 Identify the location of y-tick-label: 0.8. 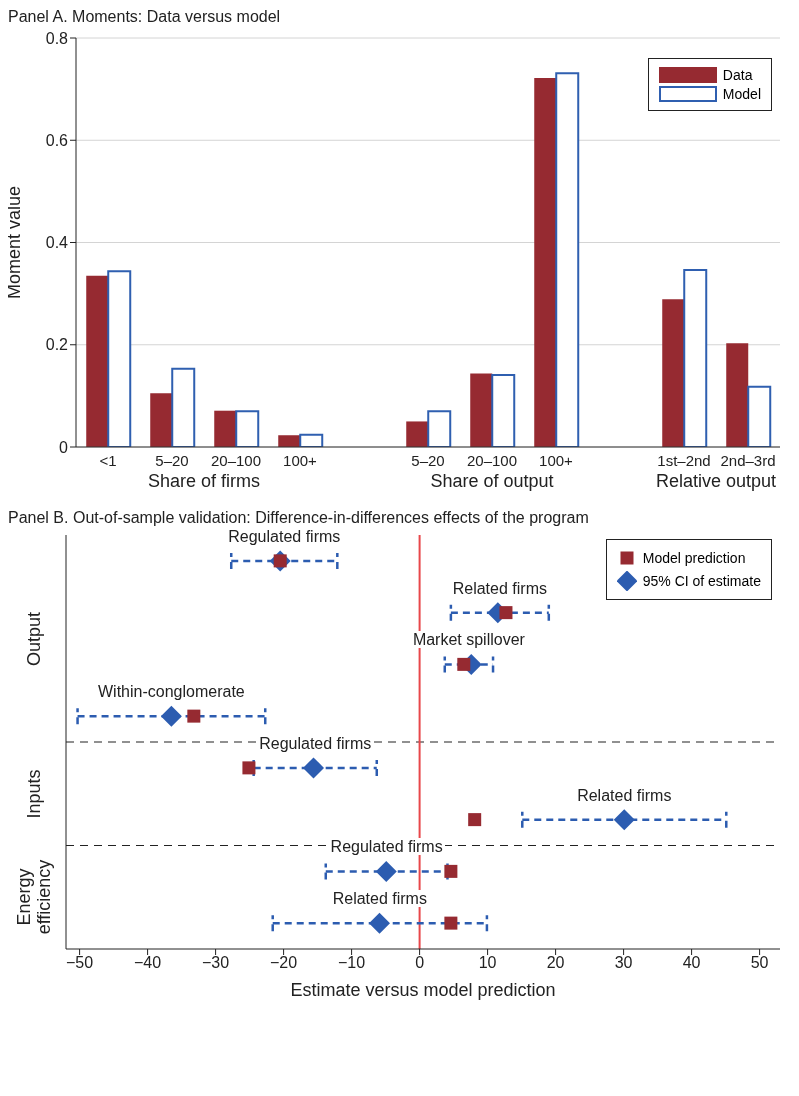
(57, 38).